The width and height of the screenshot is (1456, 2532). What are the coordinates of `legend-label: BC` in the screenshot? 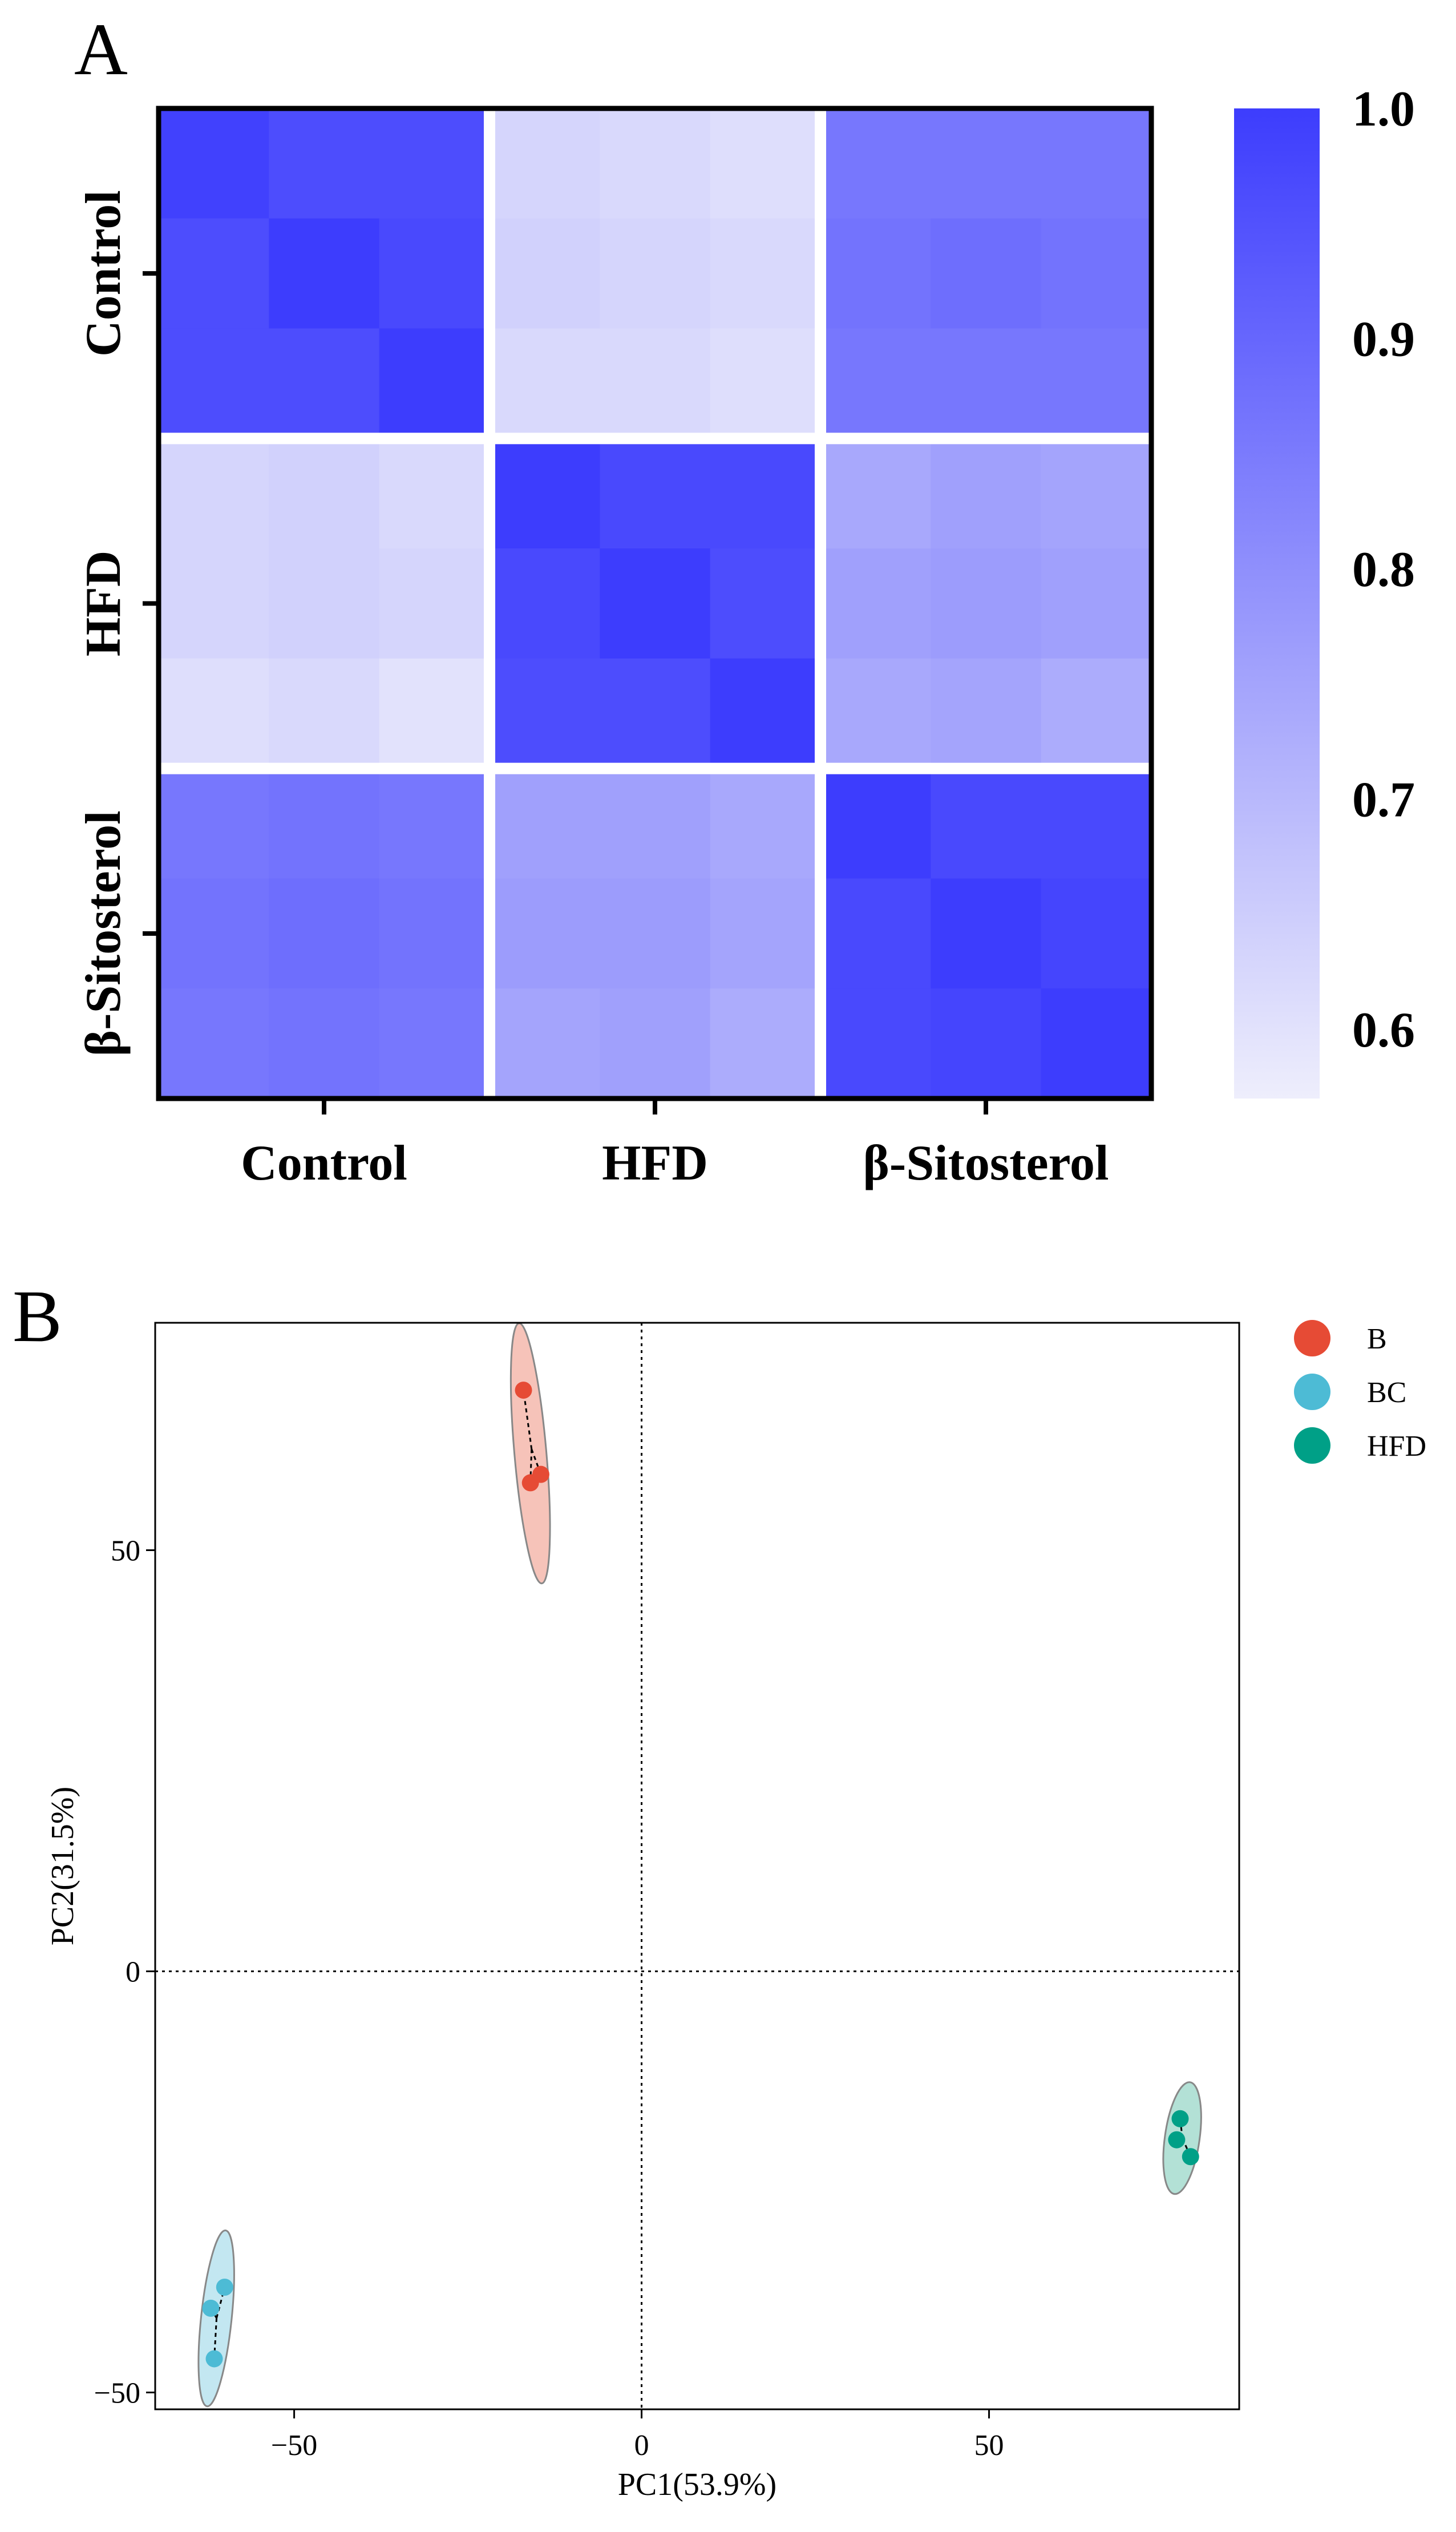 It's located at (1386, 1393).